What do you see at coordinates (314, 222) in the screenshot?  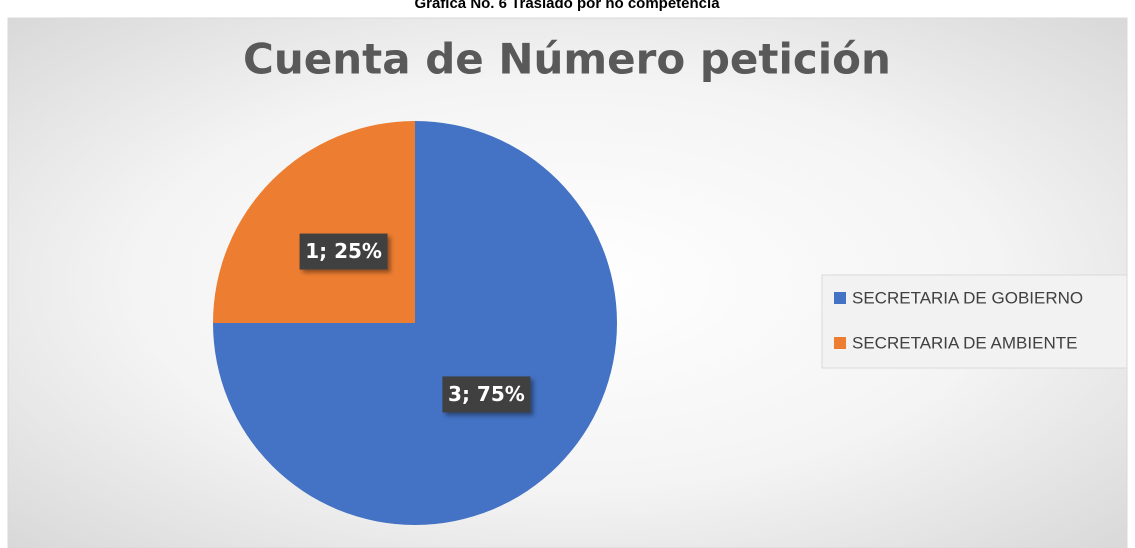 I see `pie-slice` at bounding box center [314, 222].